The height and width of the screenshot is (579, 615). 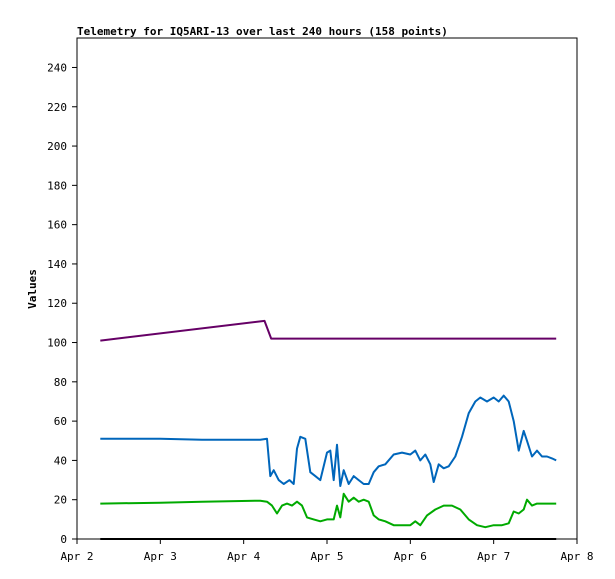 I want to click on y-axis-title: Values, so click(x=32, y=289).